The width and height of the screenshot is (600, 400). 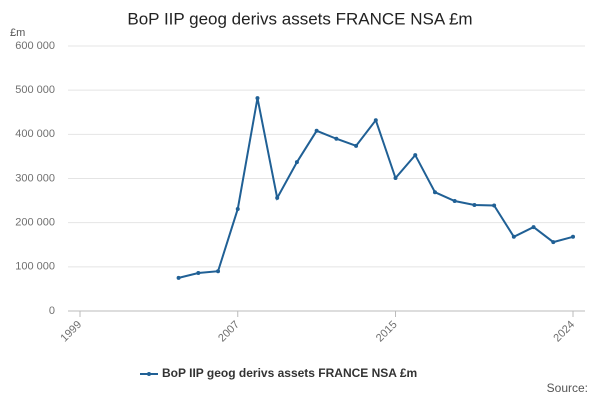 I want to click on x-tick-label: 2007, so click(x=229, y=332).